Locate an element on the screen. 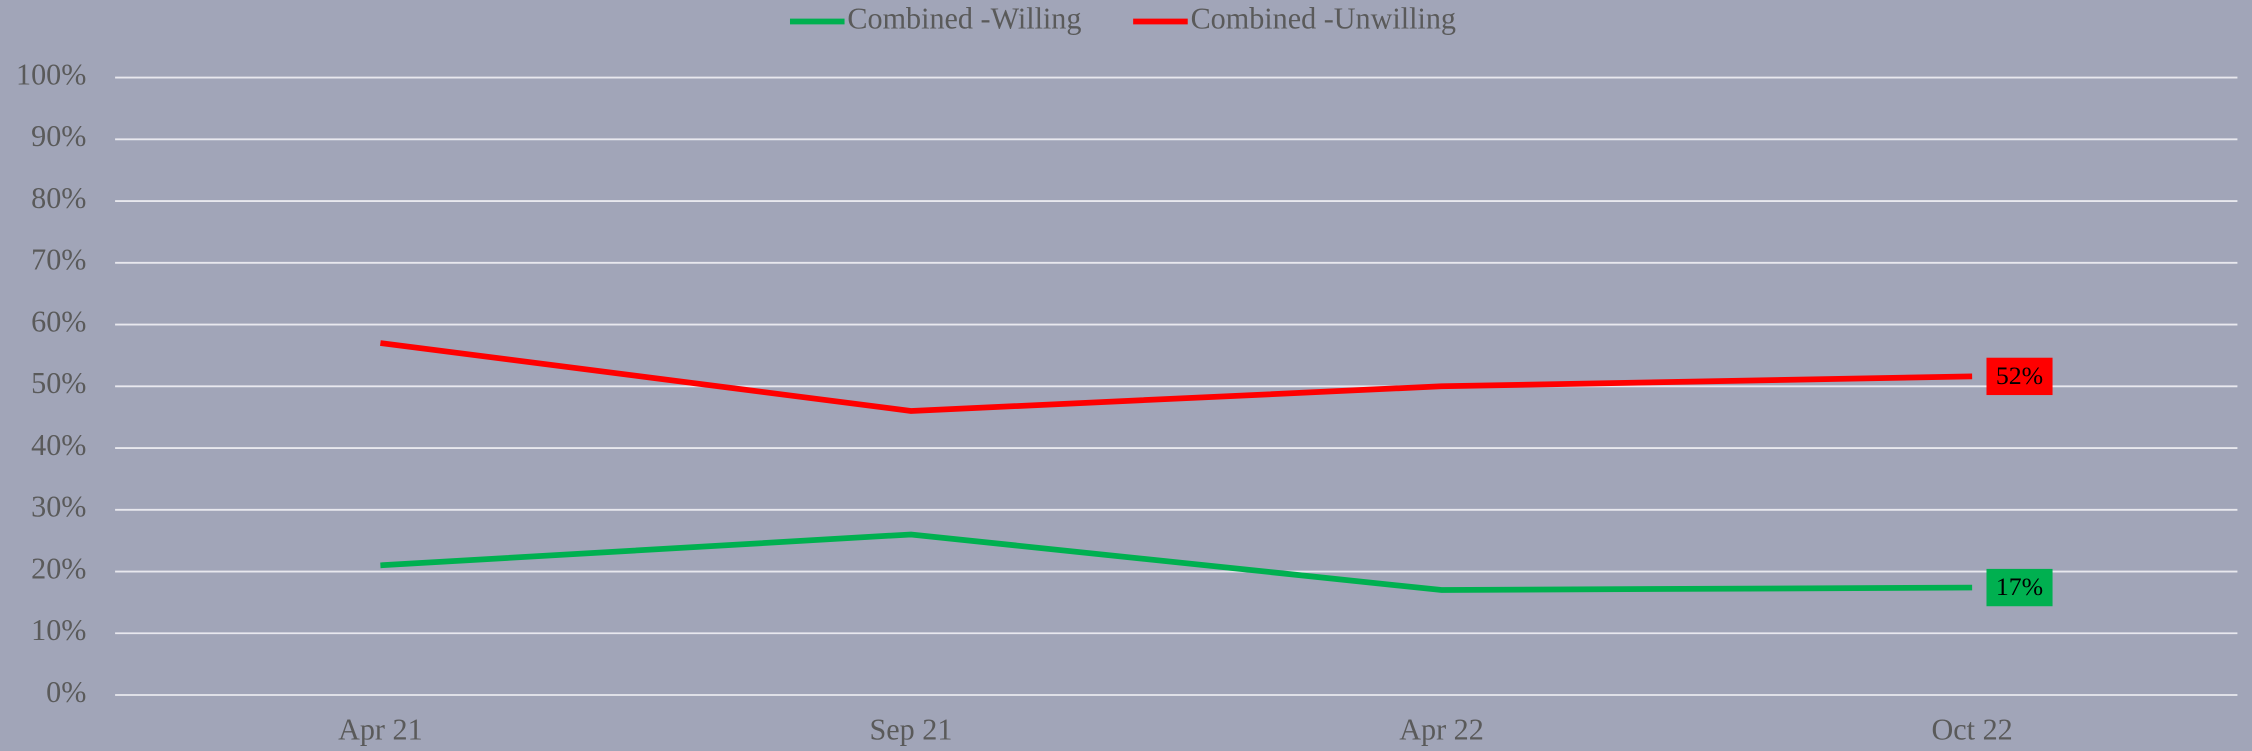 Image resolution: width=2252 pixels, height=751 pixels. legend-label: Combined -Unwilling is located at coordinates (1323, 18).